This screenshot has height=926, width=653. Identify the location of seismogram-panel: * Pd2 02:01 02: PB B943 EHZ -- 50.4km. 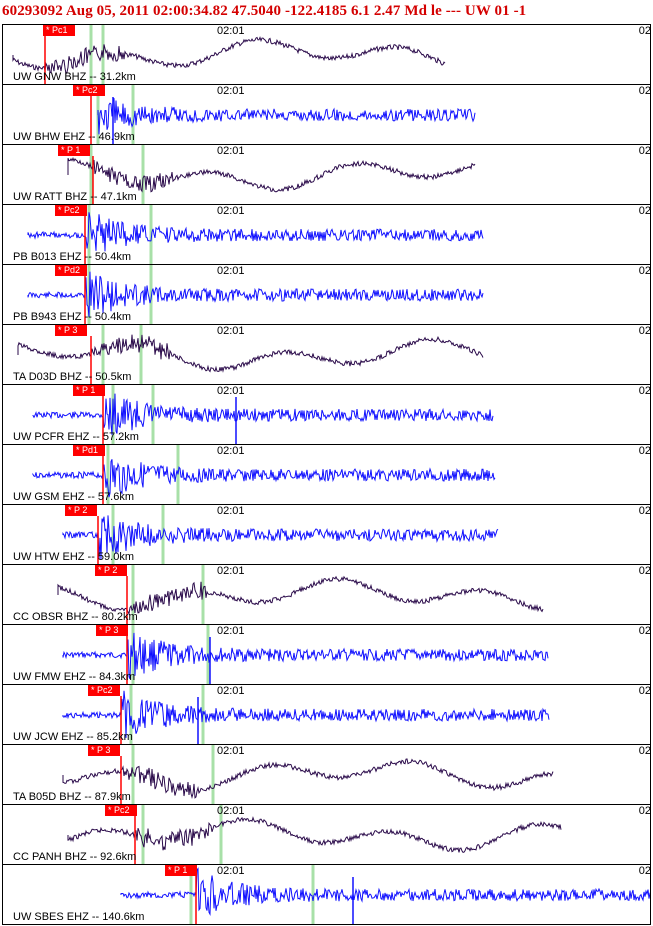
(326, 294).